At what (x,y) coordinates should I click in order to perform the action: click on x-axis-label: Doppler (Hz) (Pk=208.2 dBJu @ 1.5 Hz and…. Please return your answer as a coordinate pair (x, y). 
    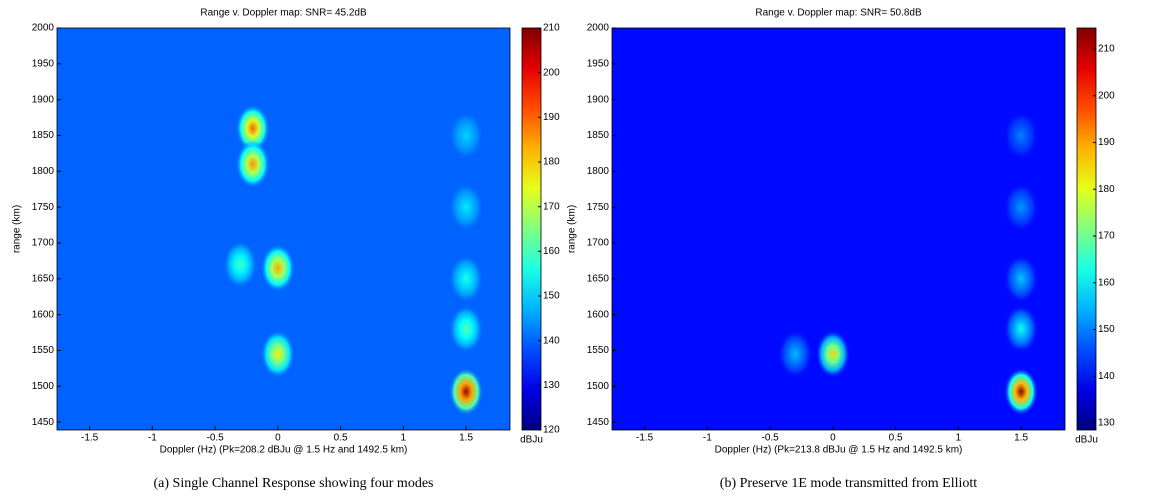
    Looking at the image, I should click on (284, 450).